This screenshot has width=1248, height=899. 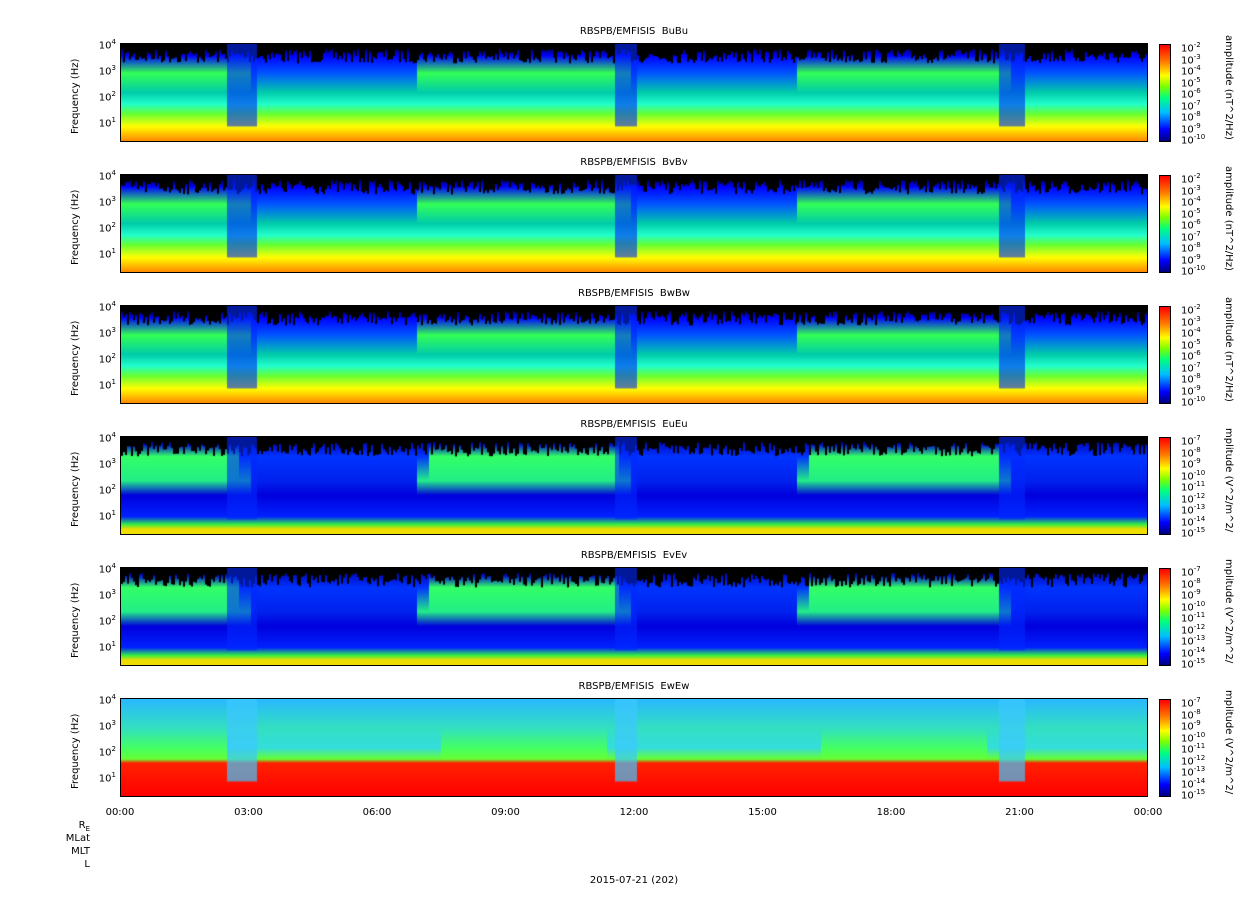 What do you see at coordinates (634, 162) in the screenshot?
I see `panel-title: RBSPB/EMFISIS BvBv` at bounding box center [634, 162].